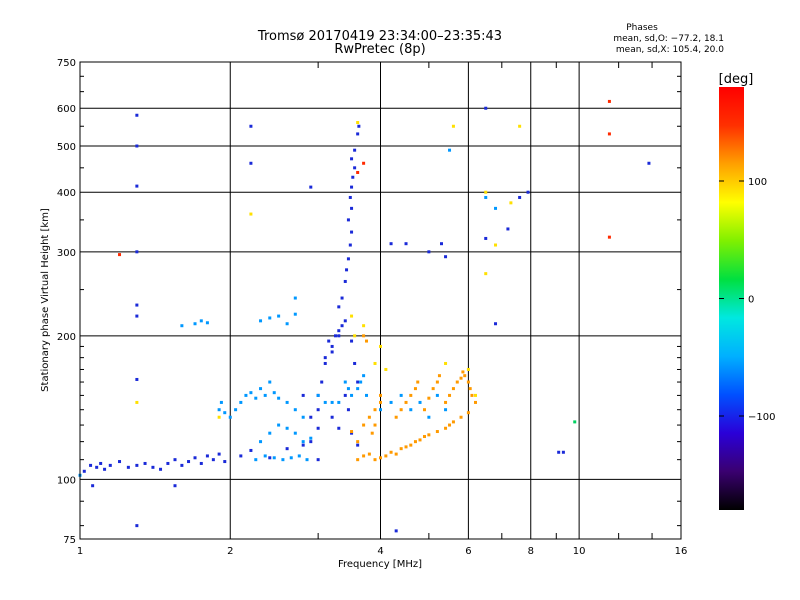 The width and height of the screenshot is (800, 600). Describe the element at coordinates (642, 28) in the screenshot. I see `stats-heading: Phases` at that location.